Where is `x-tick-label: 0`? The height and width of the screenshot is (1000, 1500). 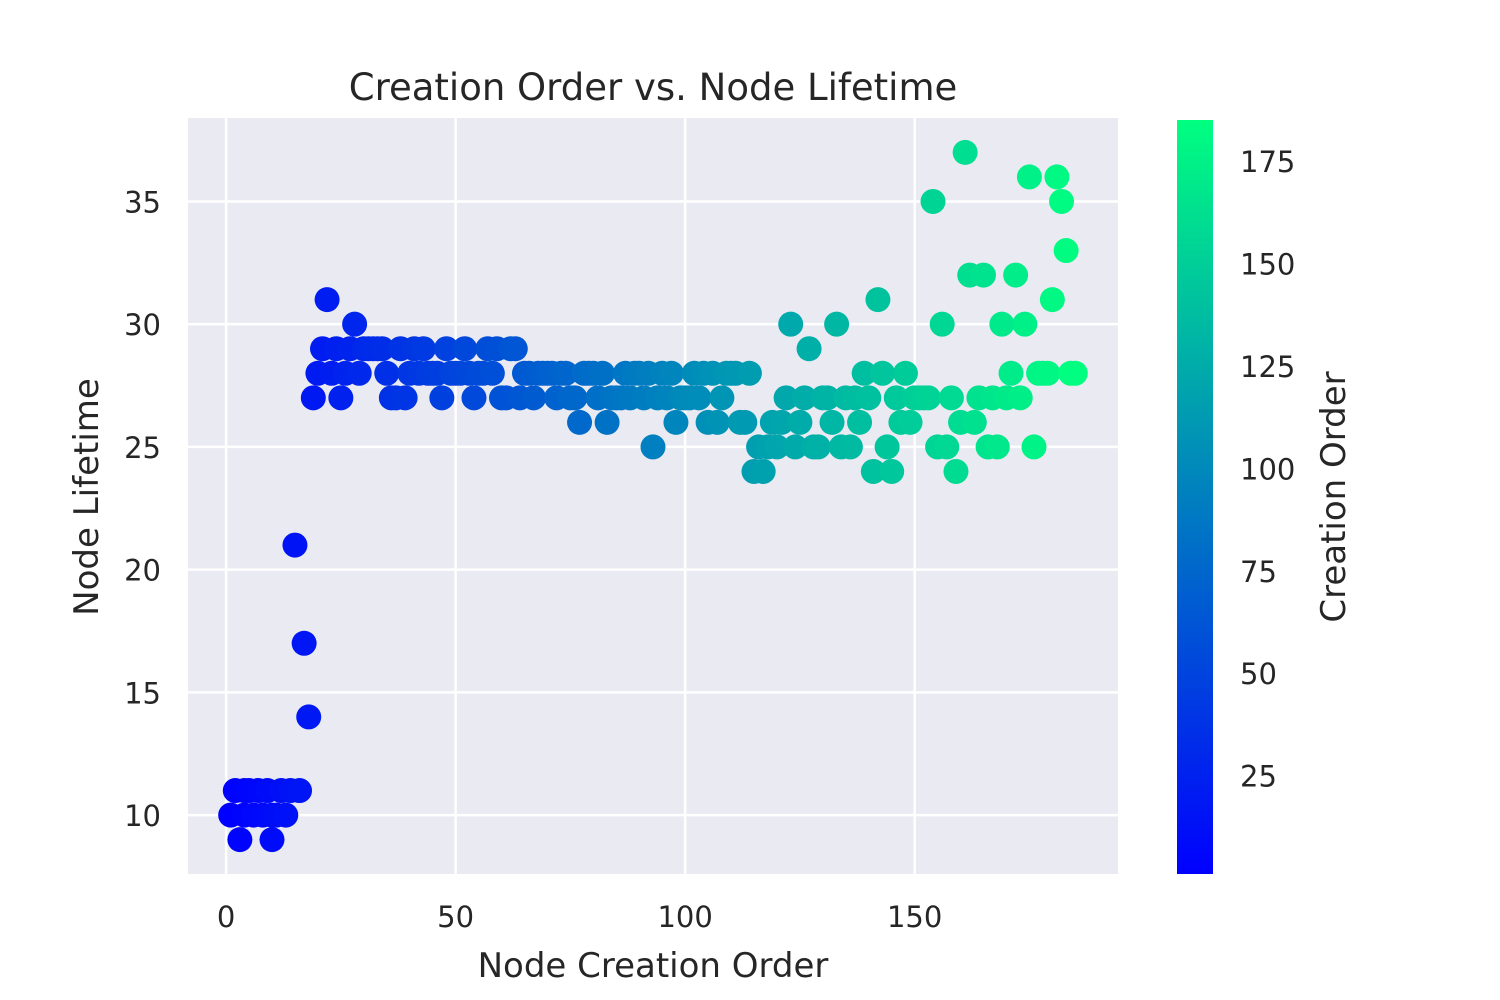
x-tick-label: 0 is located at coordinates (226, 917).